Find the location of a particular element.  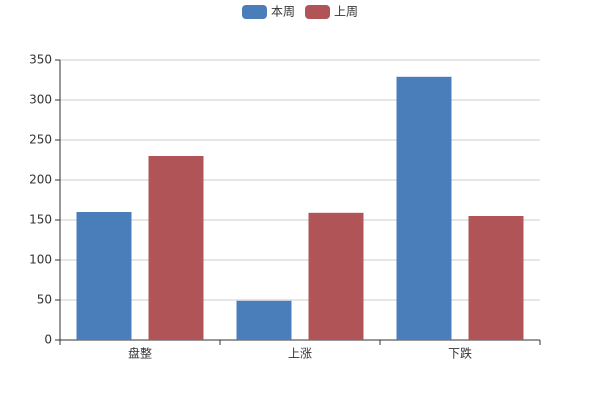

y-tick-label: 0 is located at coordinates (48, 340).